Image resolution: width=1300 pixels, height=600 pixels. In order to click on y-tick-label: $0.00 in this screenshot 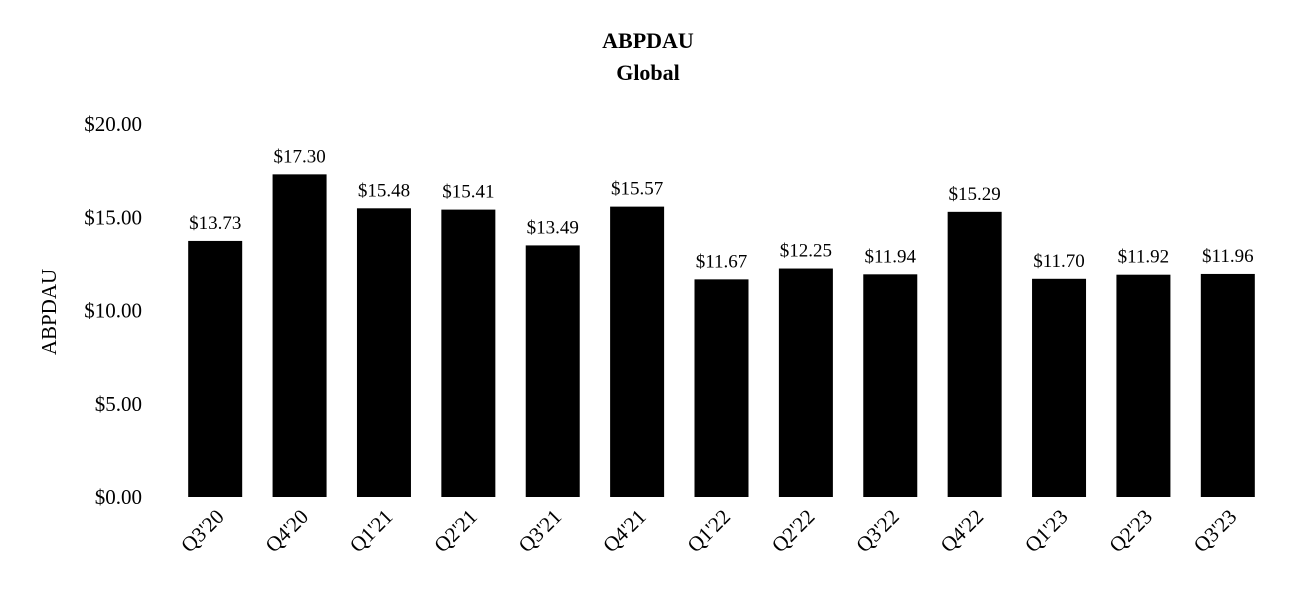, I will do `click(118, 497)`.